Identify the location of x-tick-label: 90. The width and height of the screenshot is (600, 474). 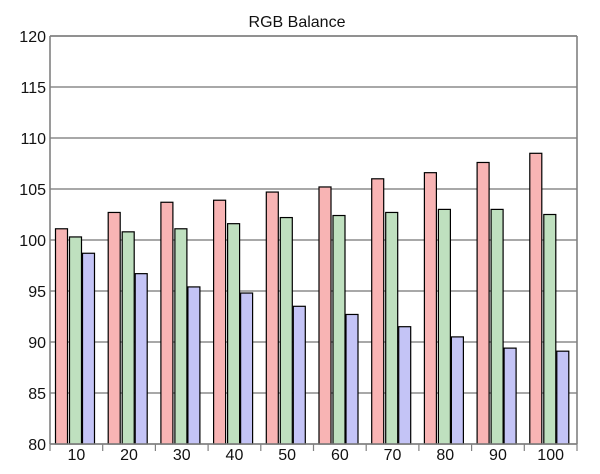
(498, 455).